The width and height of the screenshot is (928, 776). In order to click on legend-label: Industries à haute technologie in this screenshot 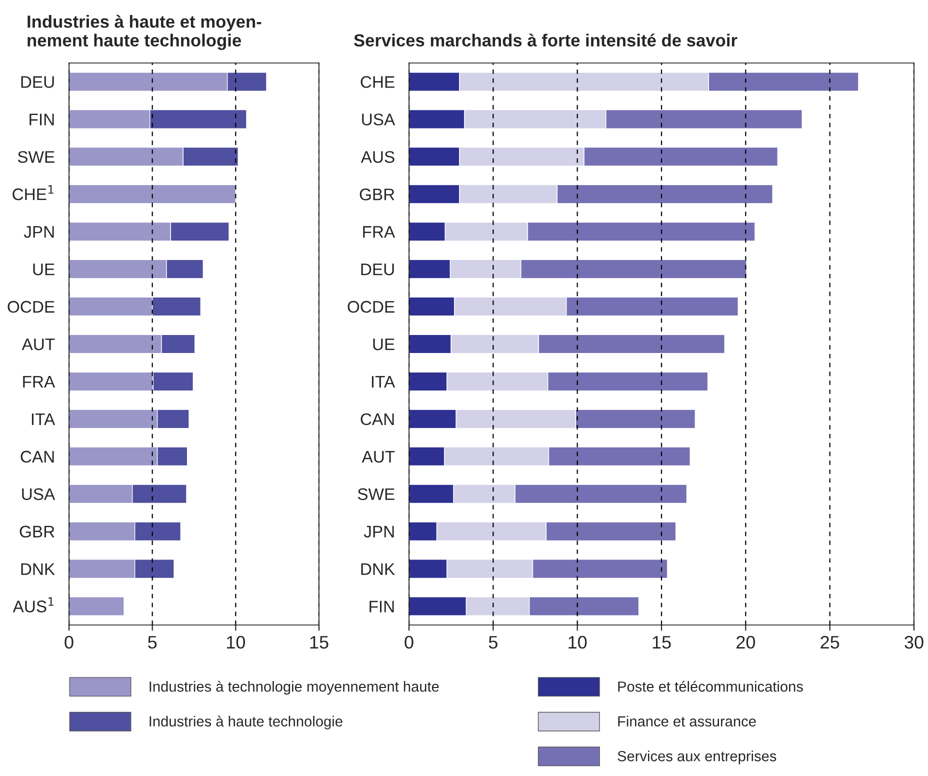, I will do `click(246, 723)`.